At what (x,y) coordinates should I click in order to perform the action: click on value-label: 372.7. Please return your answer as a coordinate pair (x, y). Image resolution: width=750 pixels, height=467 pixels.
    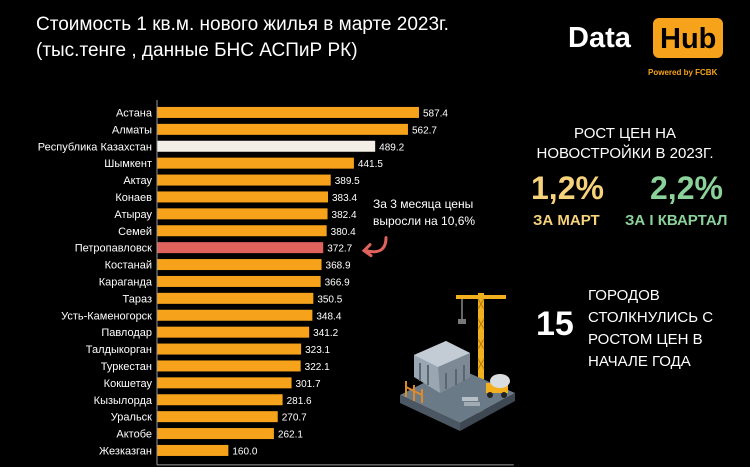
    Looking at the image, I should click on (339, 249).